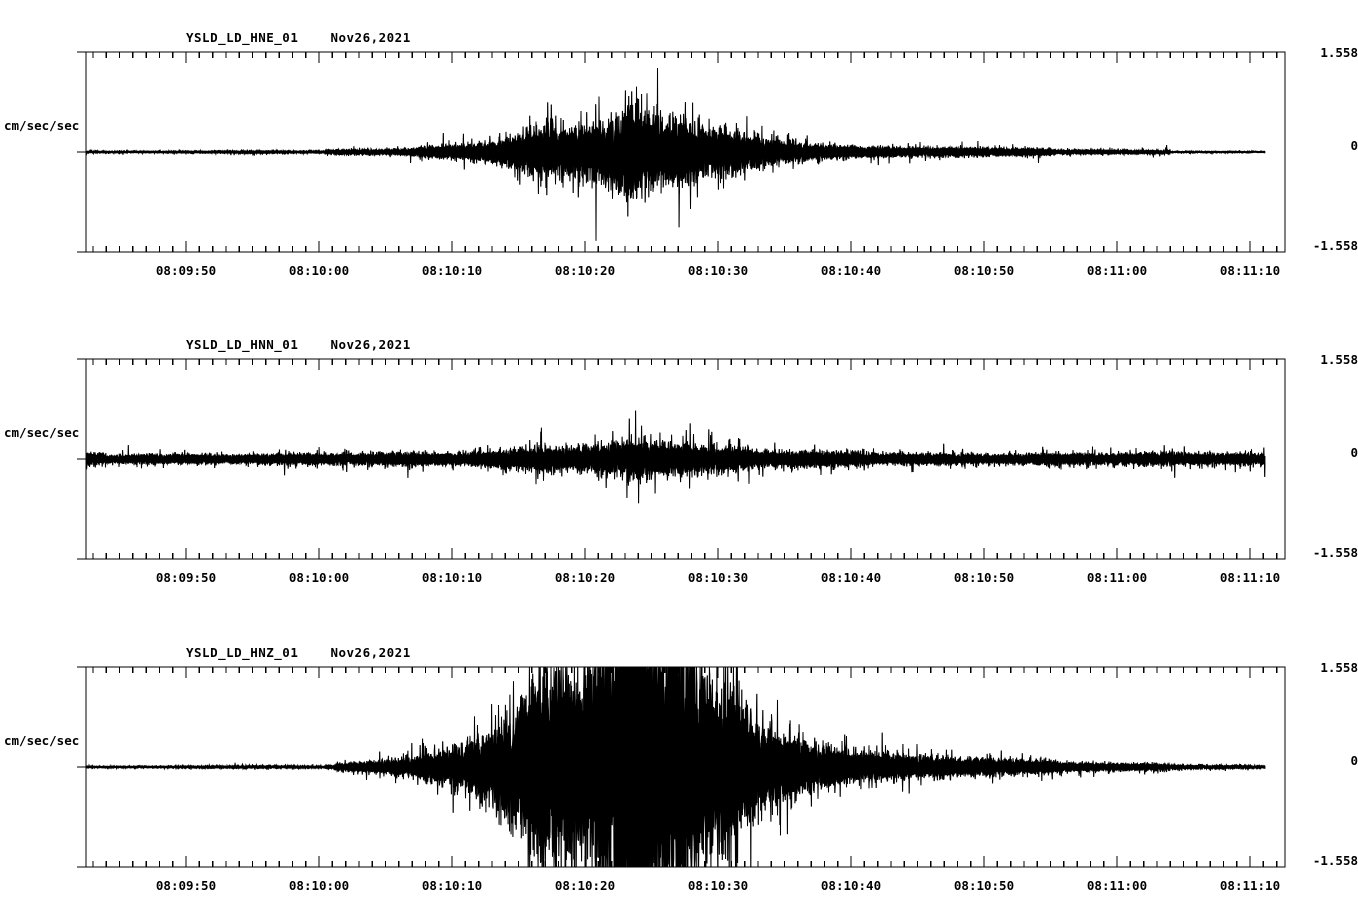 The height and width of the screenshot is (924, 1358). Describe the element at coordinates (298, 652) in the screenshot. I see `panel-title: YSLD_LD_HNZ_01 Nov26,2021` at that location.